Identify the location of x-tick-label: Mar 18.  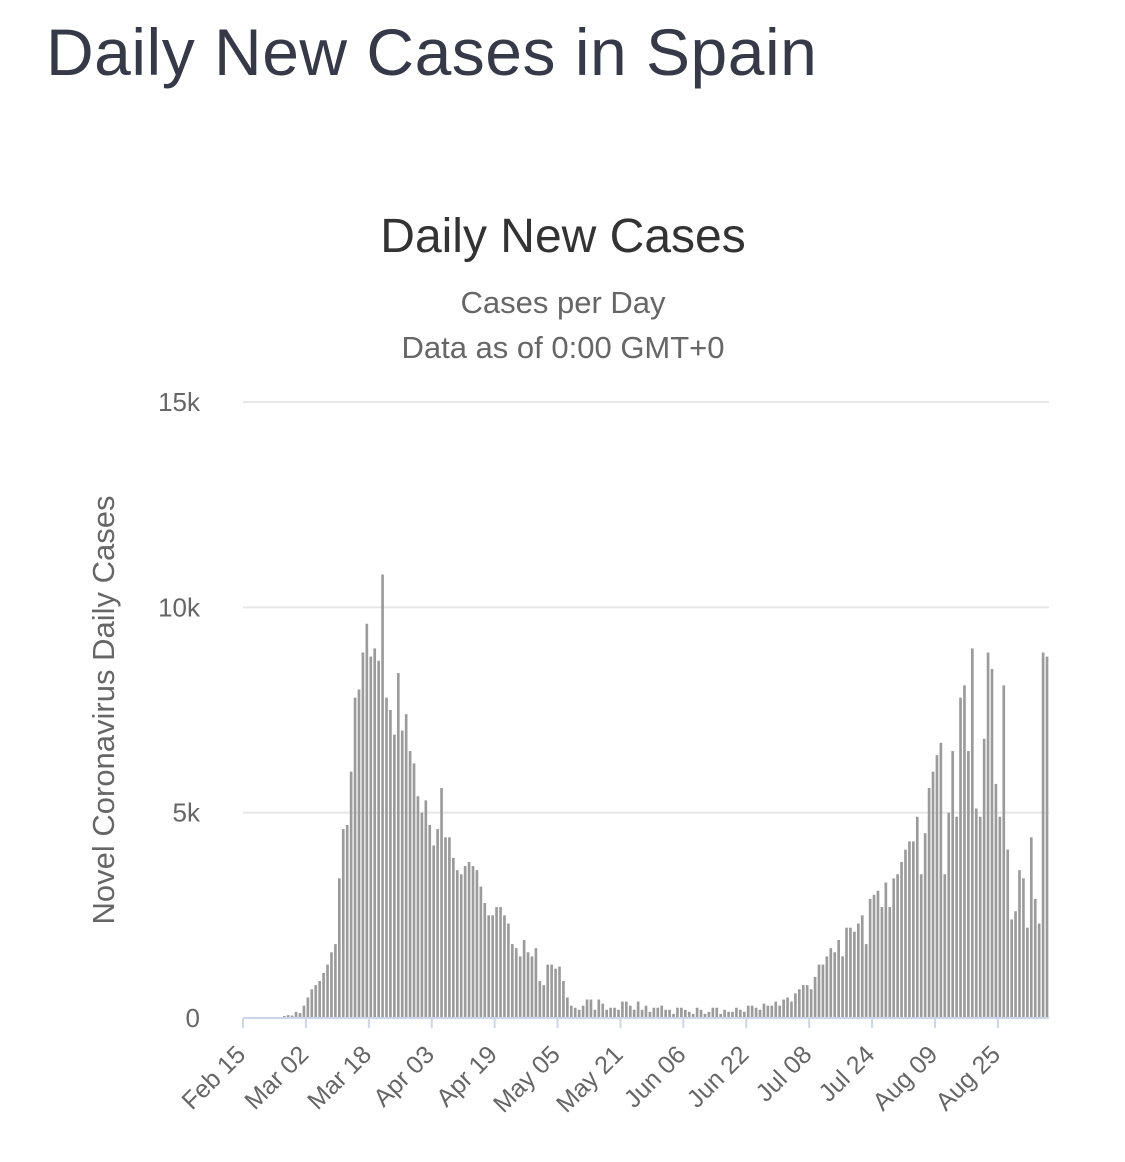
(339, 1077).